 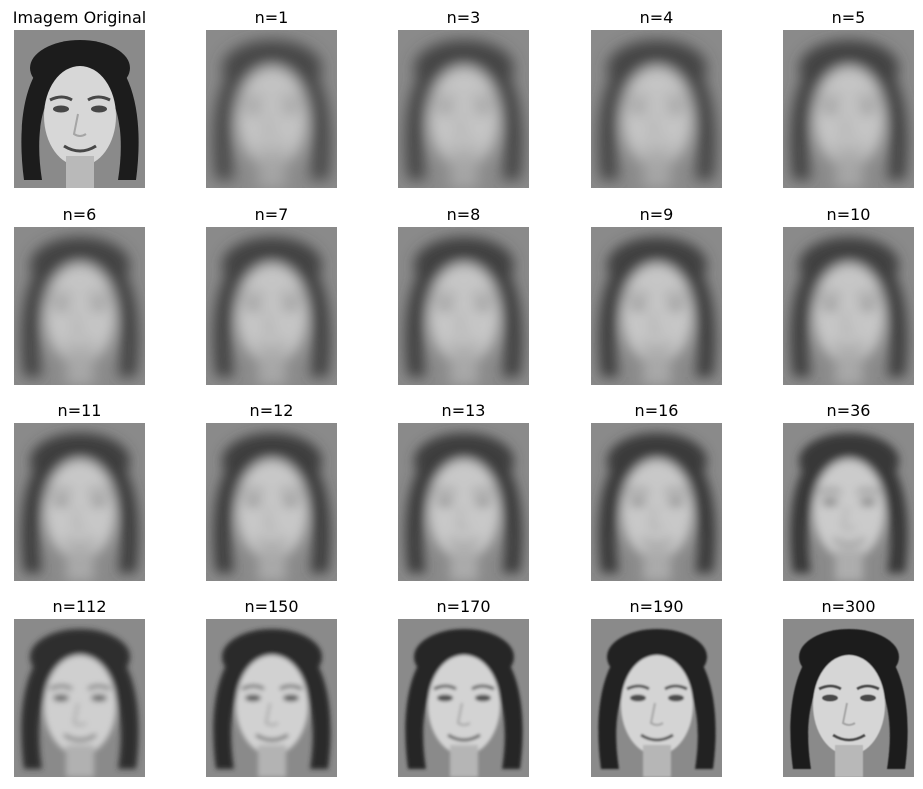 What do you see at coordinates (848, 17) in the screenshot?
I see `panel-title: n=5` at bounding box center [848, 17].